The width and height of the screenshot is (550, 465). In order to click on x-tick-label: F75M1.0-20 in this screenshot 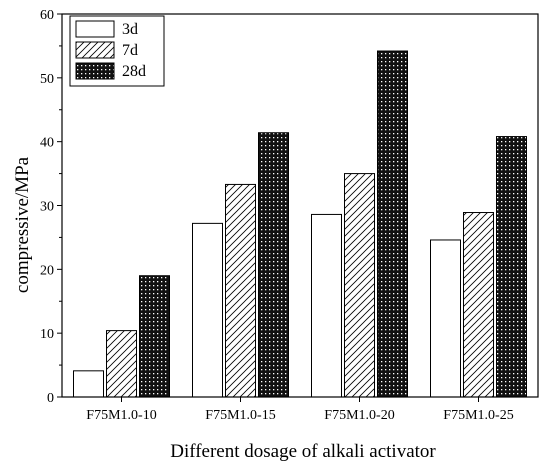, I will do `click(359, 415)`.